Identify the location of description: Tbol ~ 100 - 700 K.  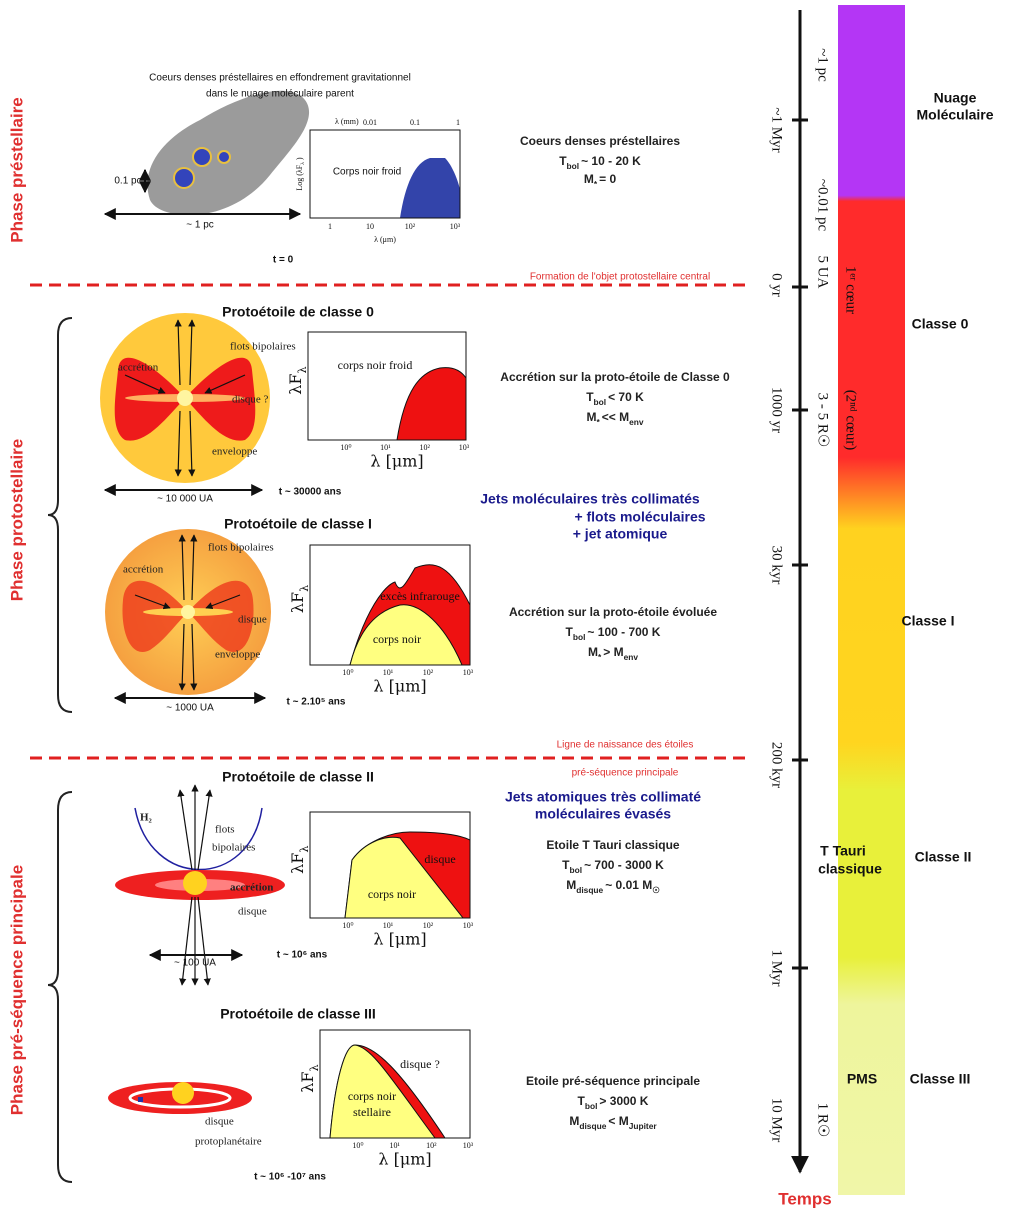
(613, 633).